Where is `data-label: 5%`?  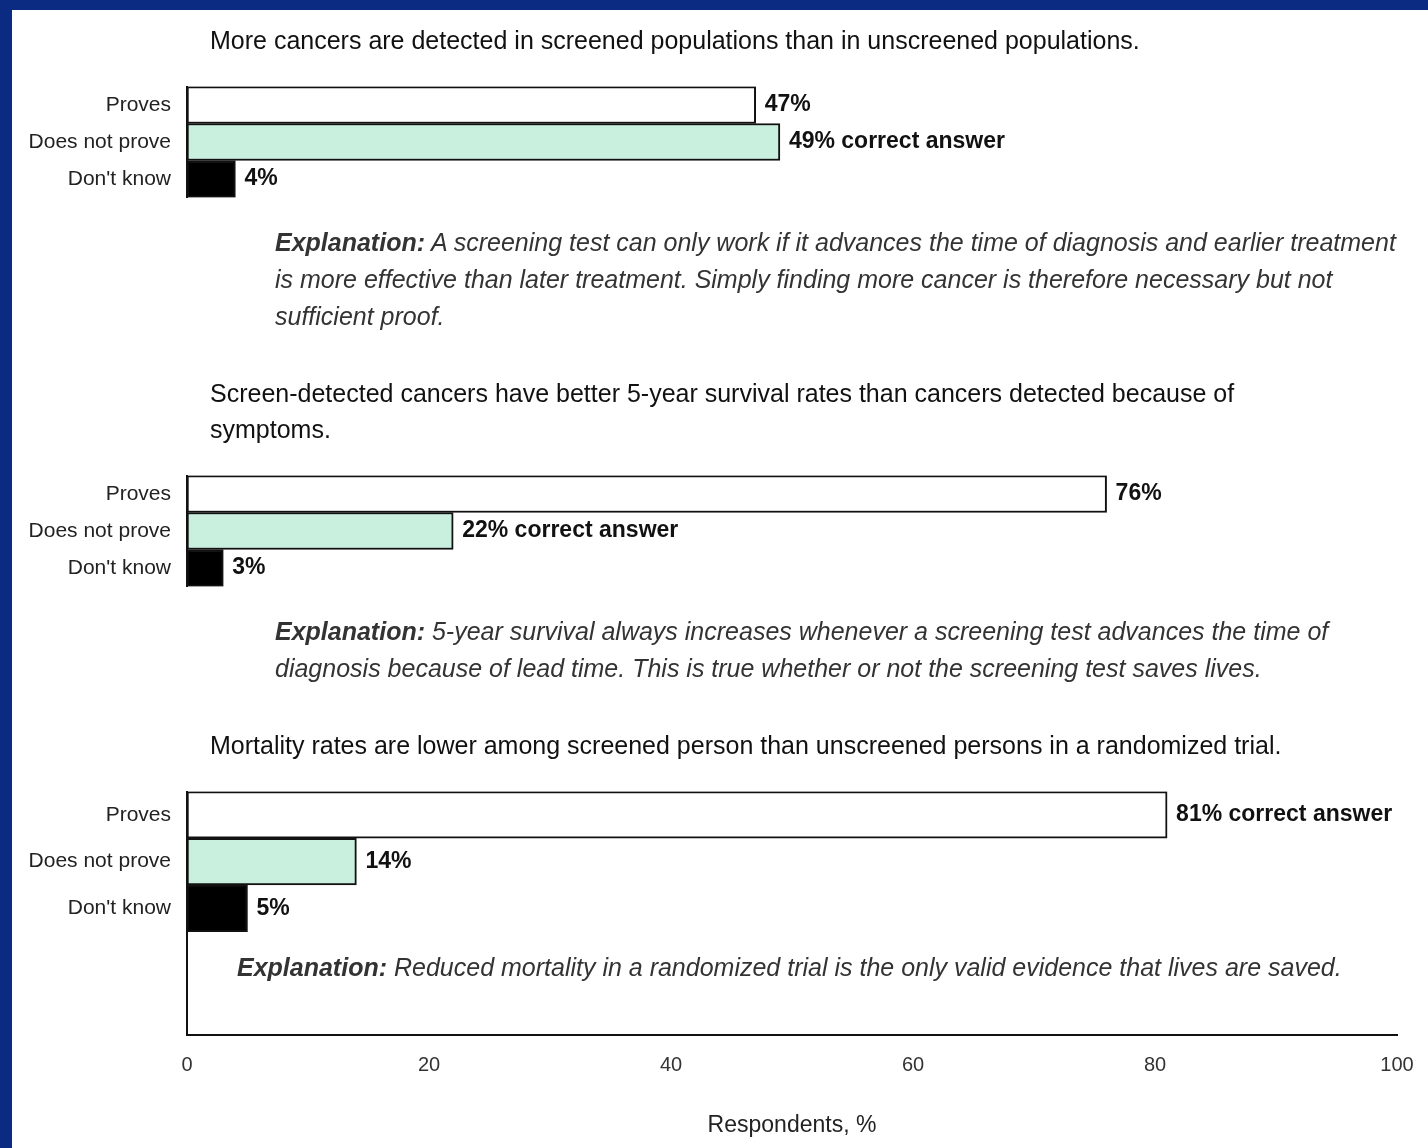
data-label: 5% is located at coordinates (273, 906).